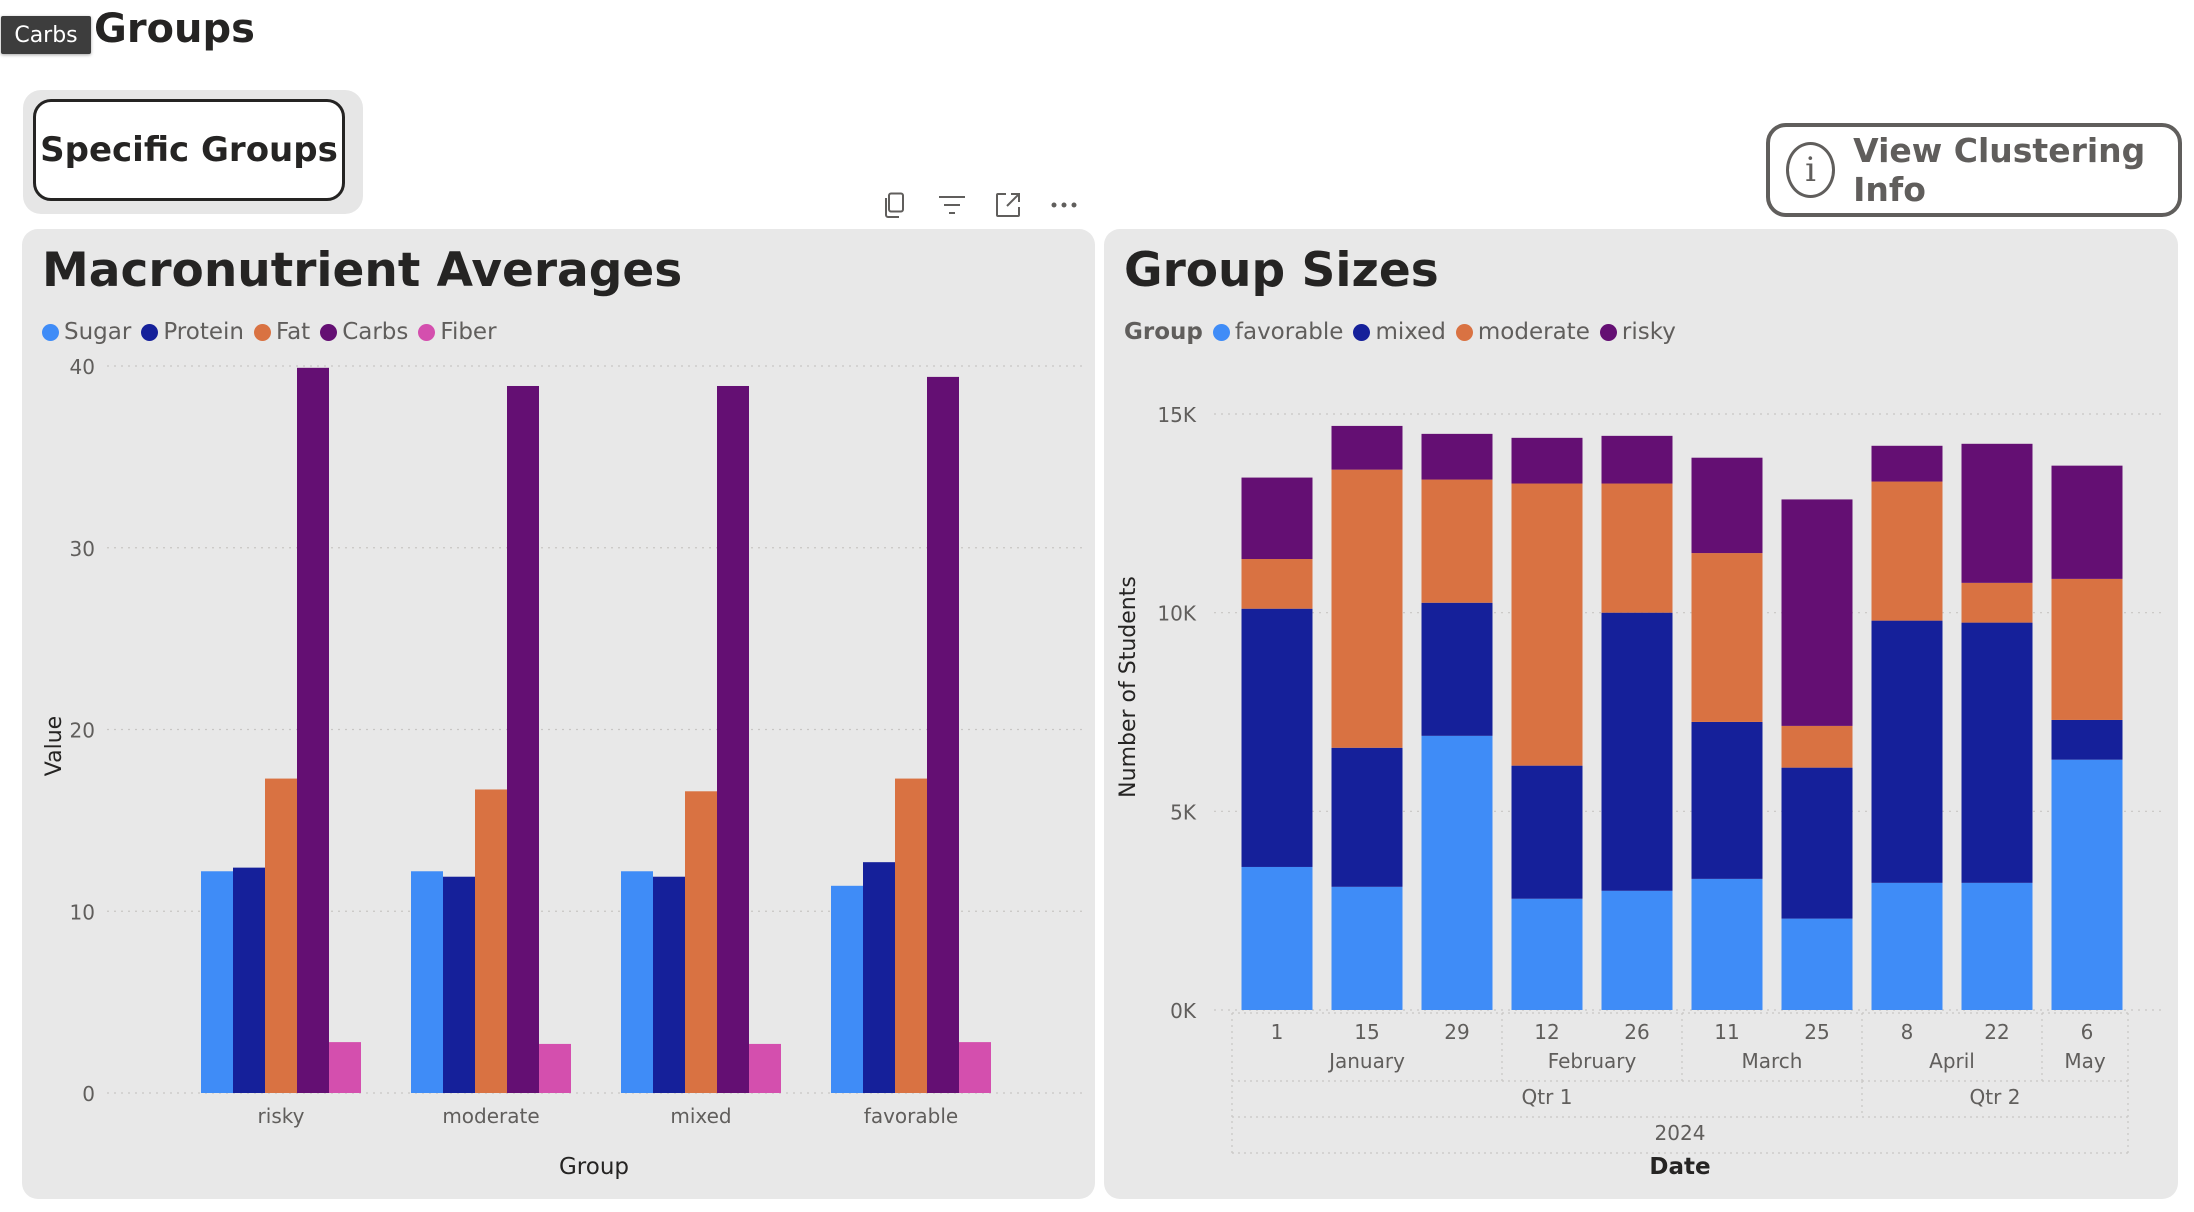  Describe the element at coordinates (1366, 1061) in the screenshot. I see `month-label: January` at that location.